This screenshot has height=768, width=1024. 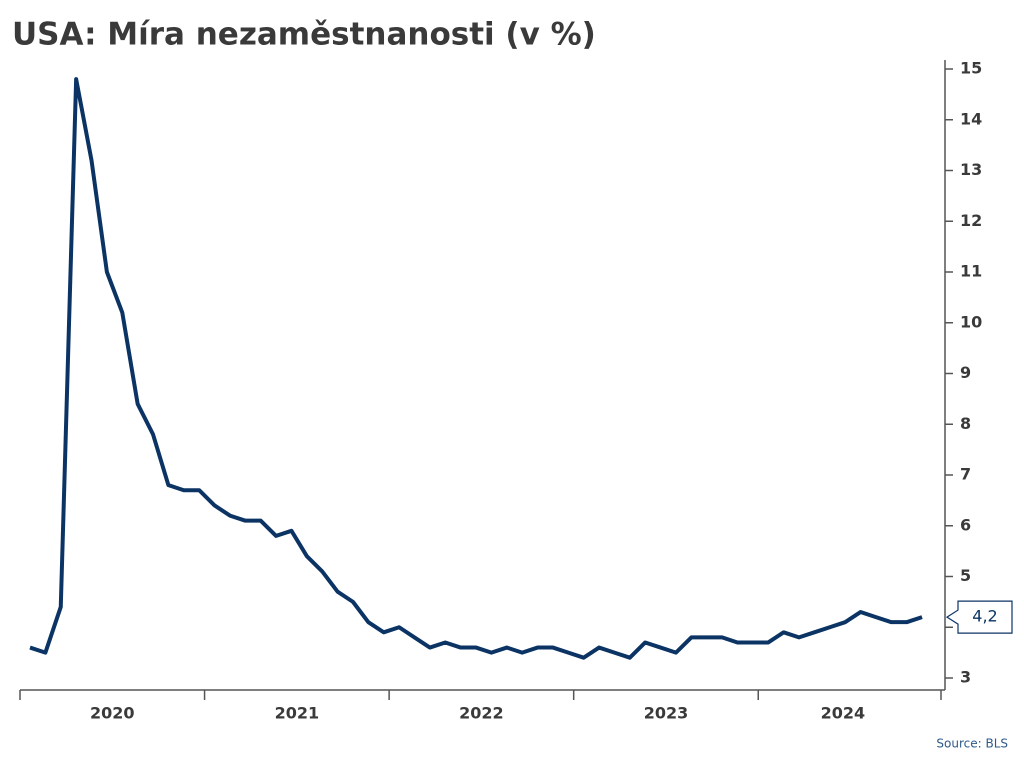 What do you see at coordinates (304, 35) in the screenshot?
I see `chart-title: USA: Míra nezaměstnanosti (v %)` at bounding box center [304, 35].